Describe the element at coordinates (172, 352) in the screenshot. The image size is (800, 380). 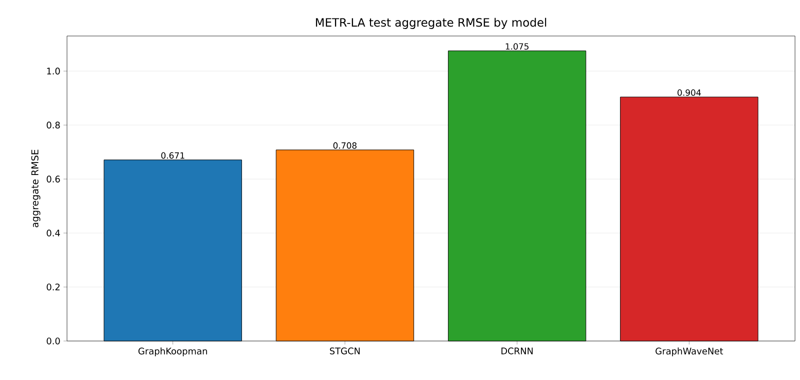
I see `x-tick-label: GraphKoopman` at that location.